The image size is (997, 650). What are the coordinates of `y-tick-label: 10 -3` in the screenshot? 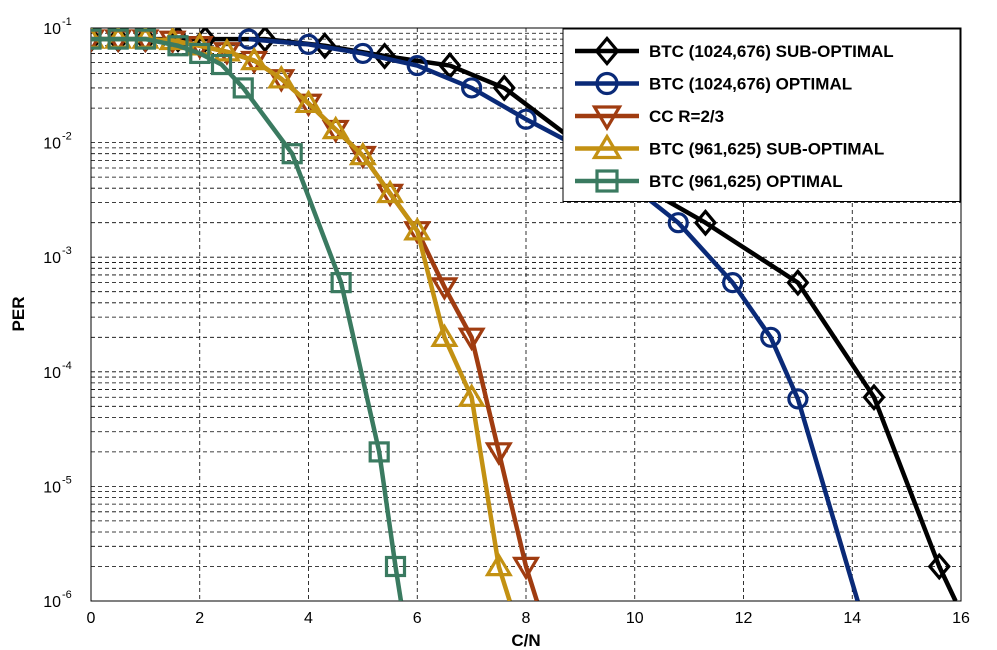 It's located at (57, 256).